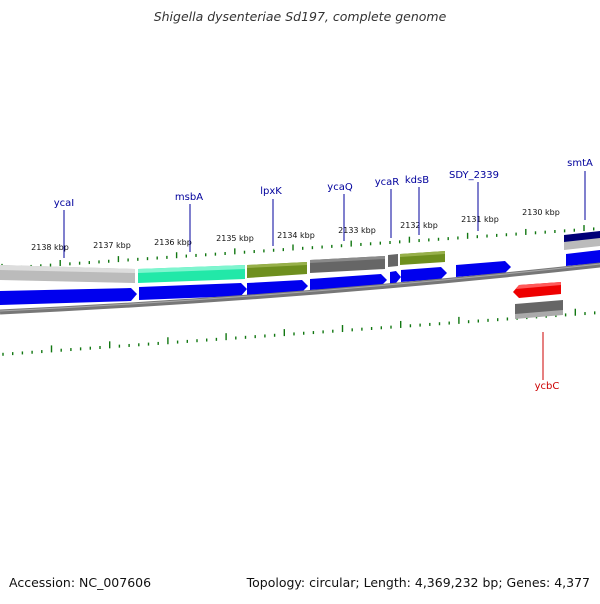 Image resolution: width=600 pixels, height=604 pixels. I want to click on scale-label: 2134 kbp, so click(296, 235).